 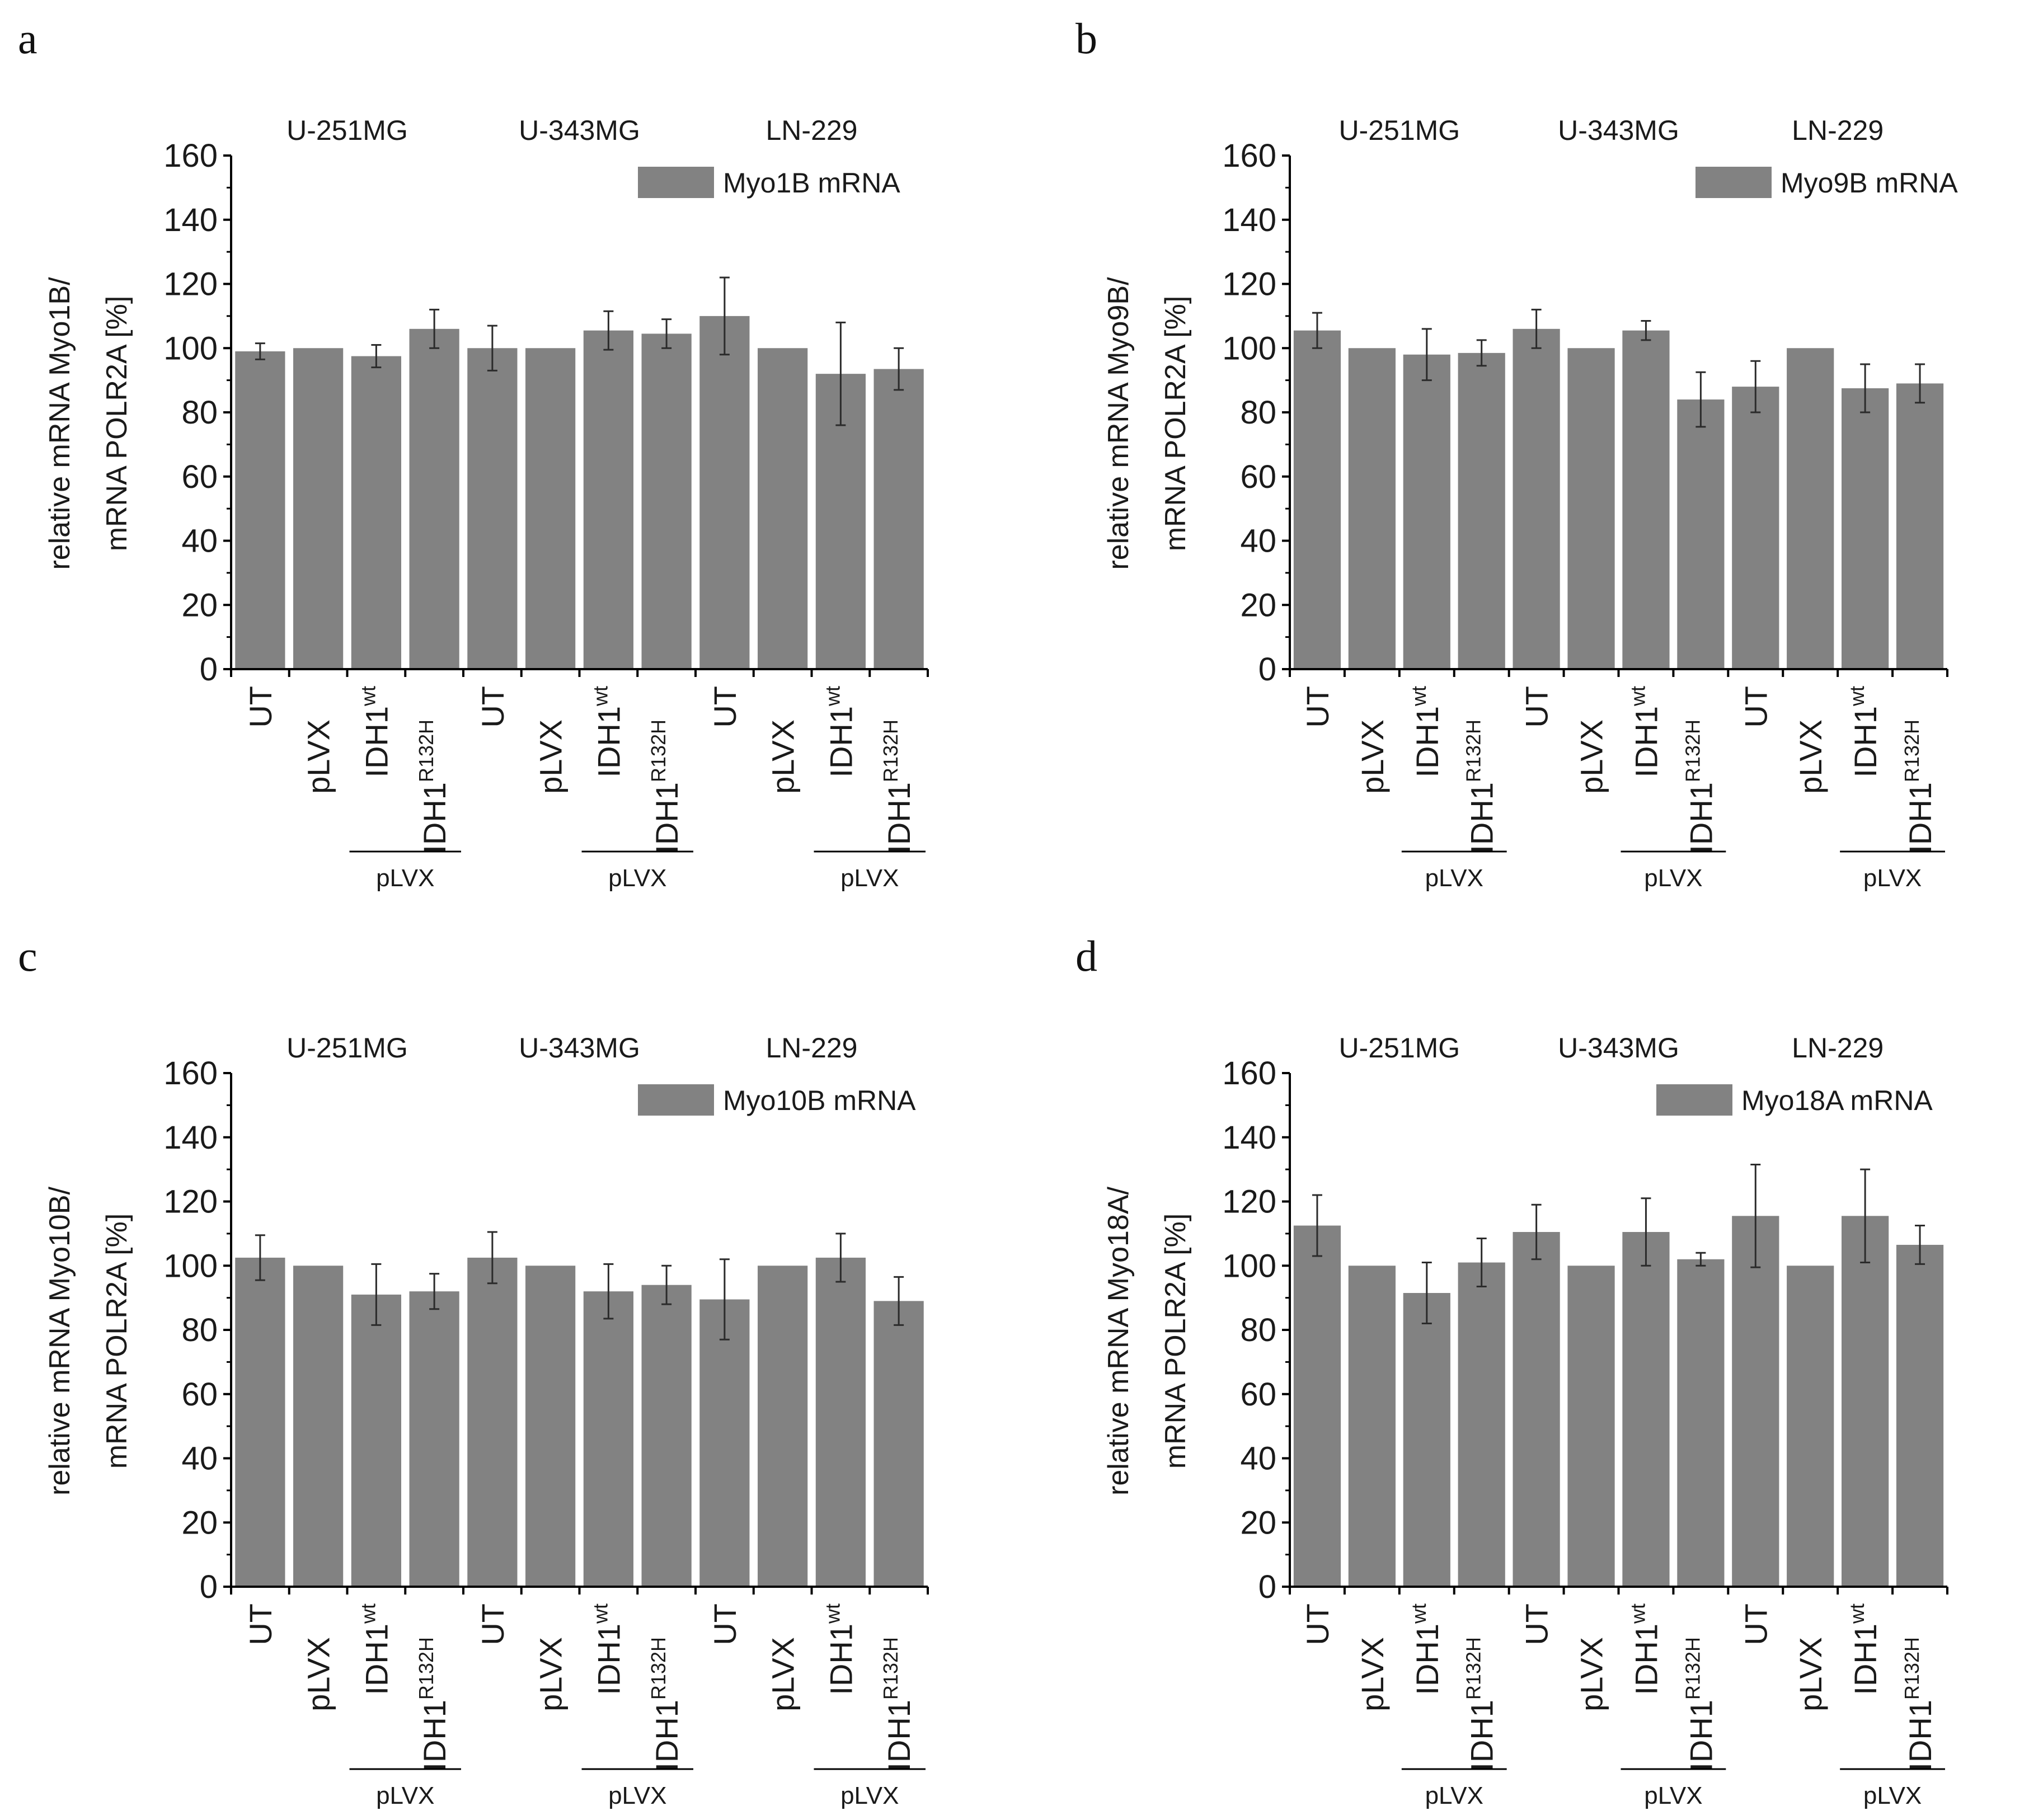 I want to click on legend-label: Myo10B mRNA, so click(x=819, y=1100).